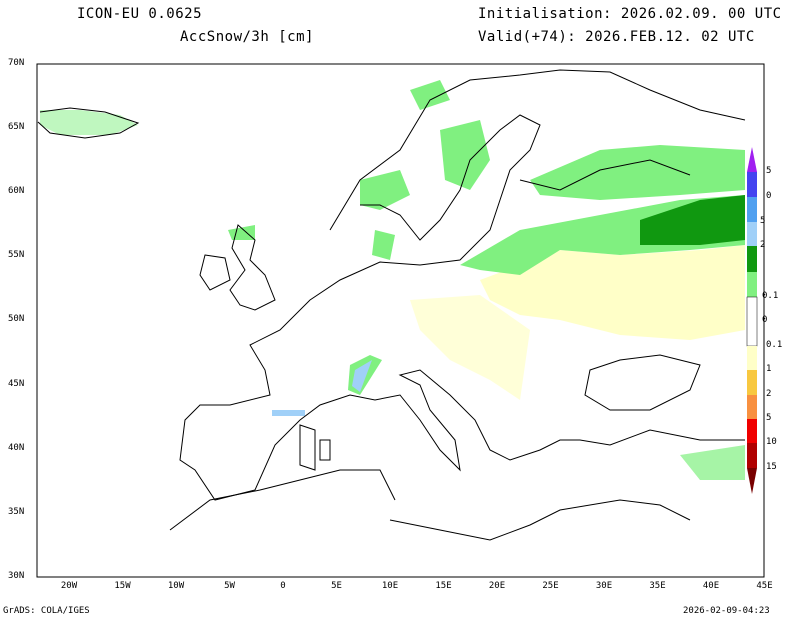 This screenshot has width=800, height=618. Describe the element at coordinates (604, 586) in the screenshot. I see `lon-tick-label: 30E` at that location.